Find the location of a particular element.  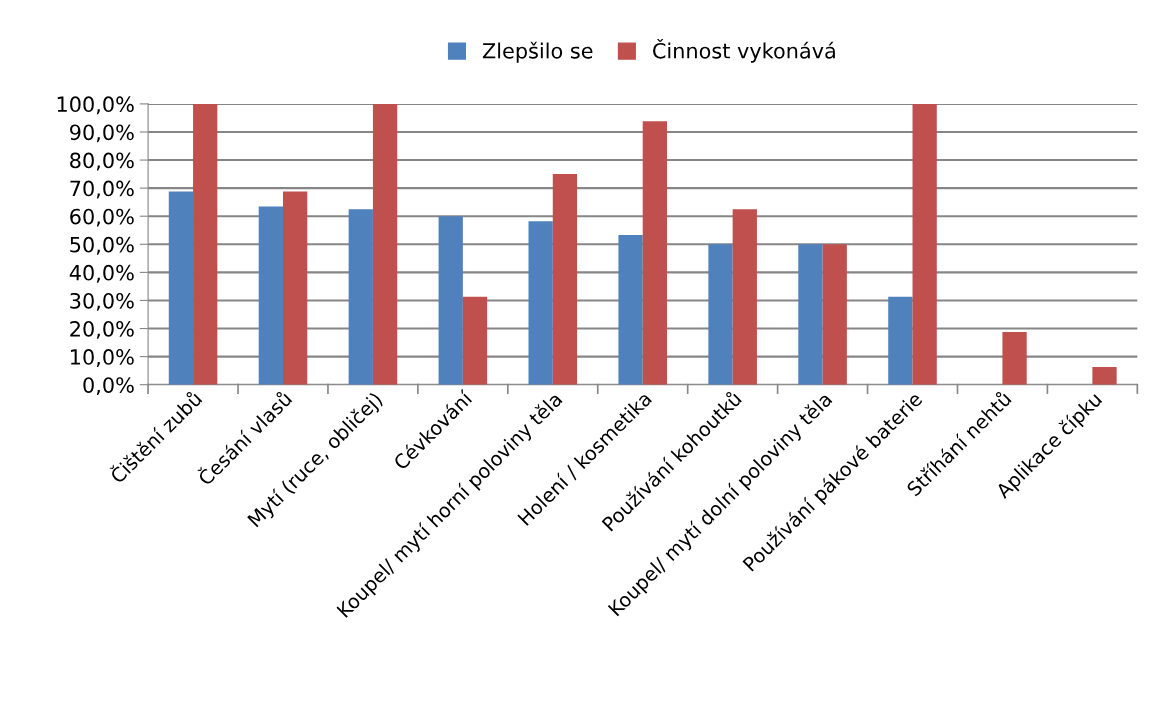

y-tick-label: 70,0% is located at coordinates (102, 189).